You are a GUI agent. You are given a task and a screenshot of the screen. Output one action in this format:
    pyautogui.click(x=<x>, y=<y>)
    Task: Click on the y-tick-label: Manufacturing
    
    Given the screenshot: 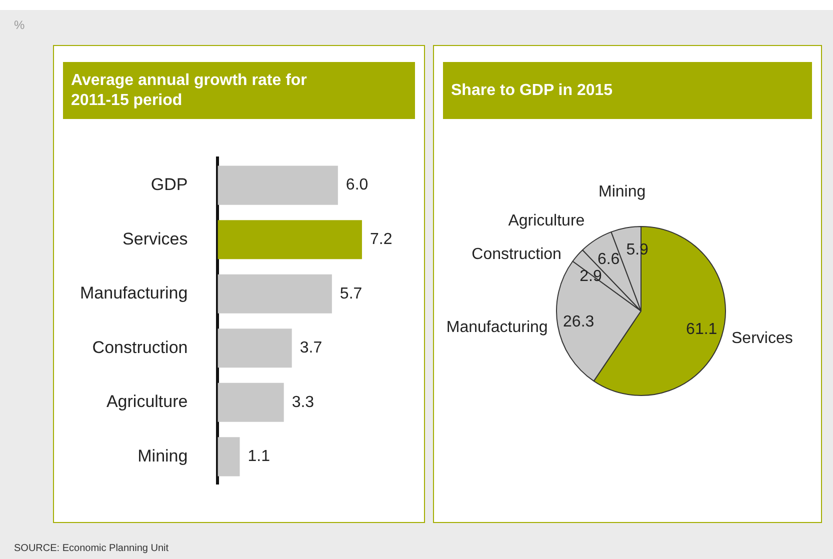 What is the action you would take?
    pyautogui.click(x=134, y=293)
    